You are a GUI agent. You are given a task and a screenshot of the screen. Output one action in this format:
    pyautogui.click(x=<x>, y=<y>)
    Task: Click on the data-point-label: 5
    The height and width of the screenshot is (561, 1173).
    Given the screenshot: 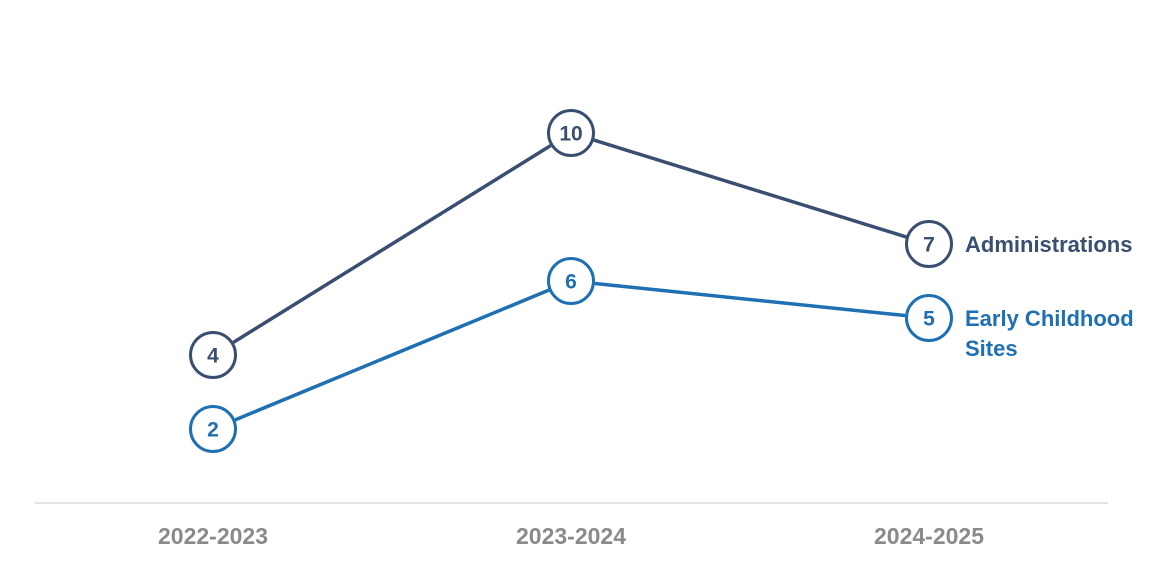 What is the action you would take?
    pyautogui.click(x=929, y=319)
    